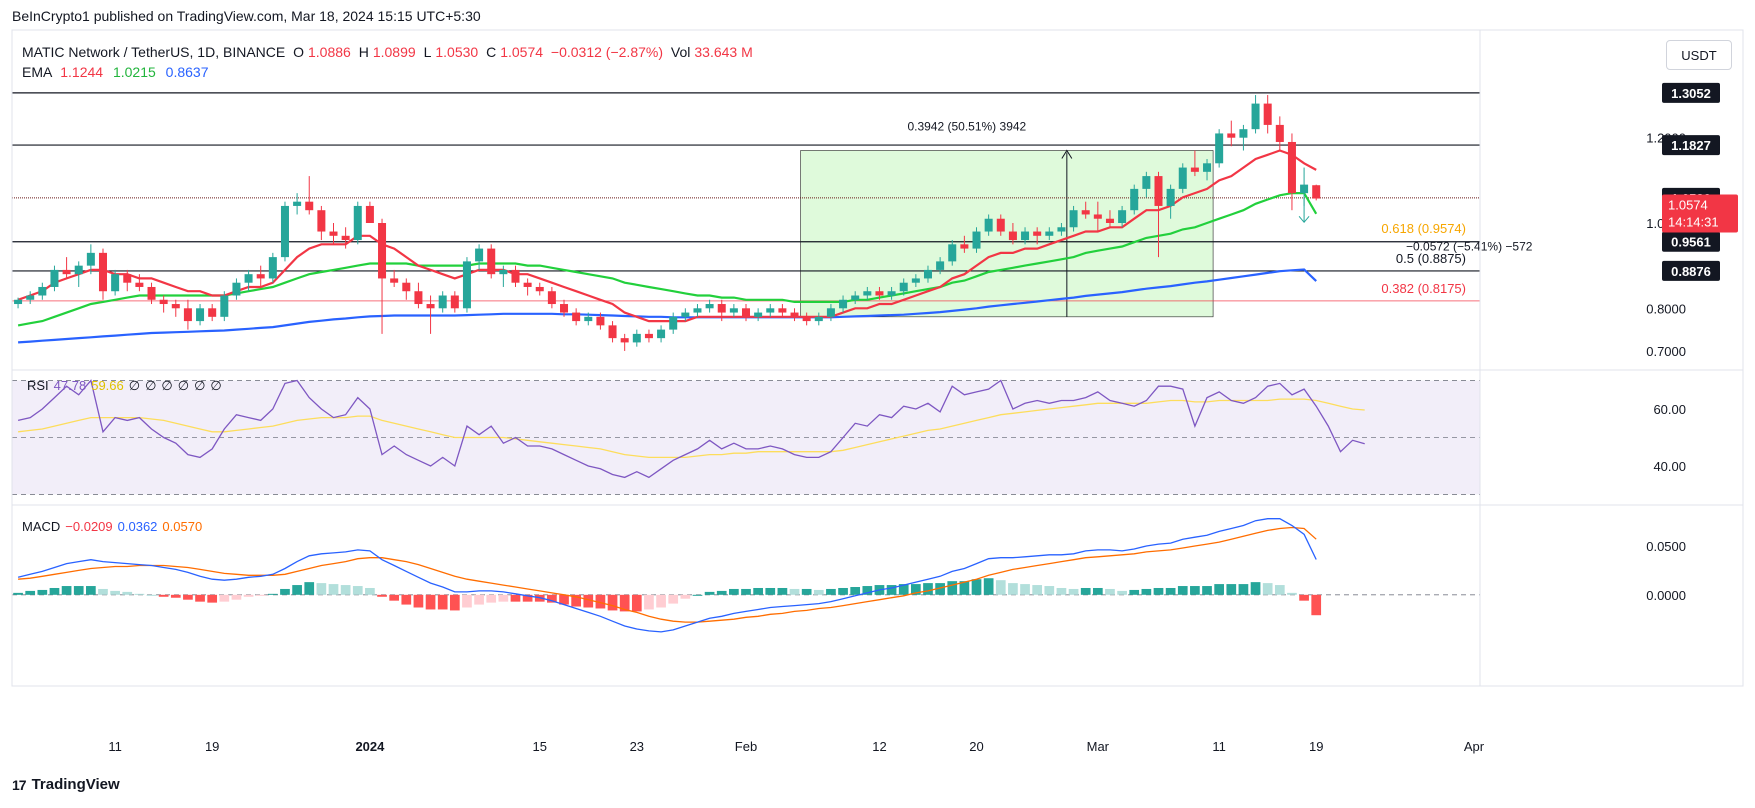  I want to click on level-price-badge: 0.9561, so click(1691, 241).